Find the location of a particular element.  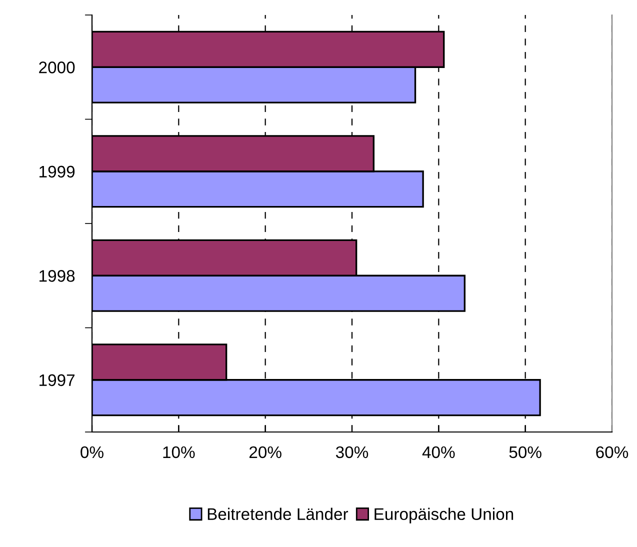

x-tick-label: 0% is located at coordinates (92, 452).